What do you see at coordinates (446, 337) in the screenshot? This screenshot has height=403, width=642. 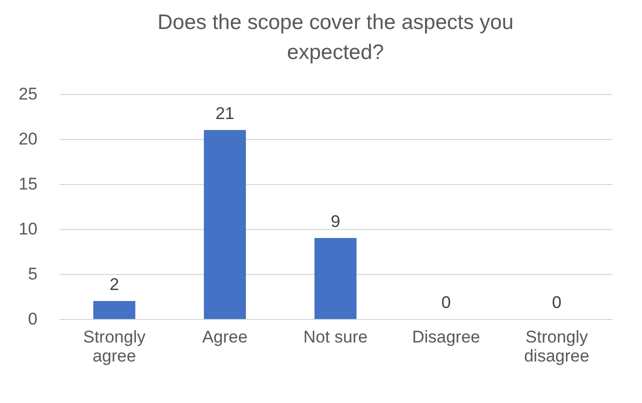 I see `x-tick-label: Disagree` at bounding box center [446, 337].